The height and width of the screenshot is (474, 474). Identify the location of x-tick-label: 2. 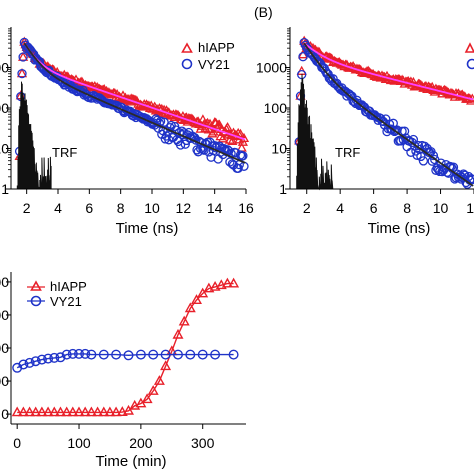
(27, 208).